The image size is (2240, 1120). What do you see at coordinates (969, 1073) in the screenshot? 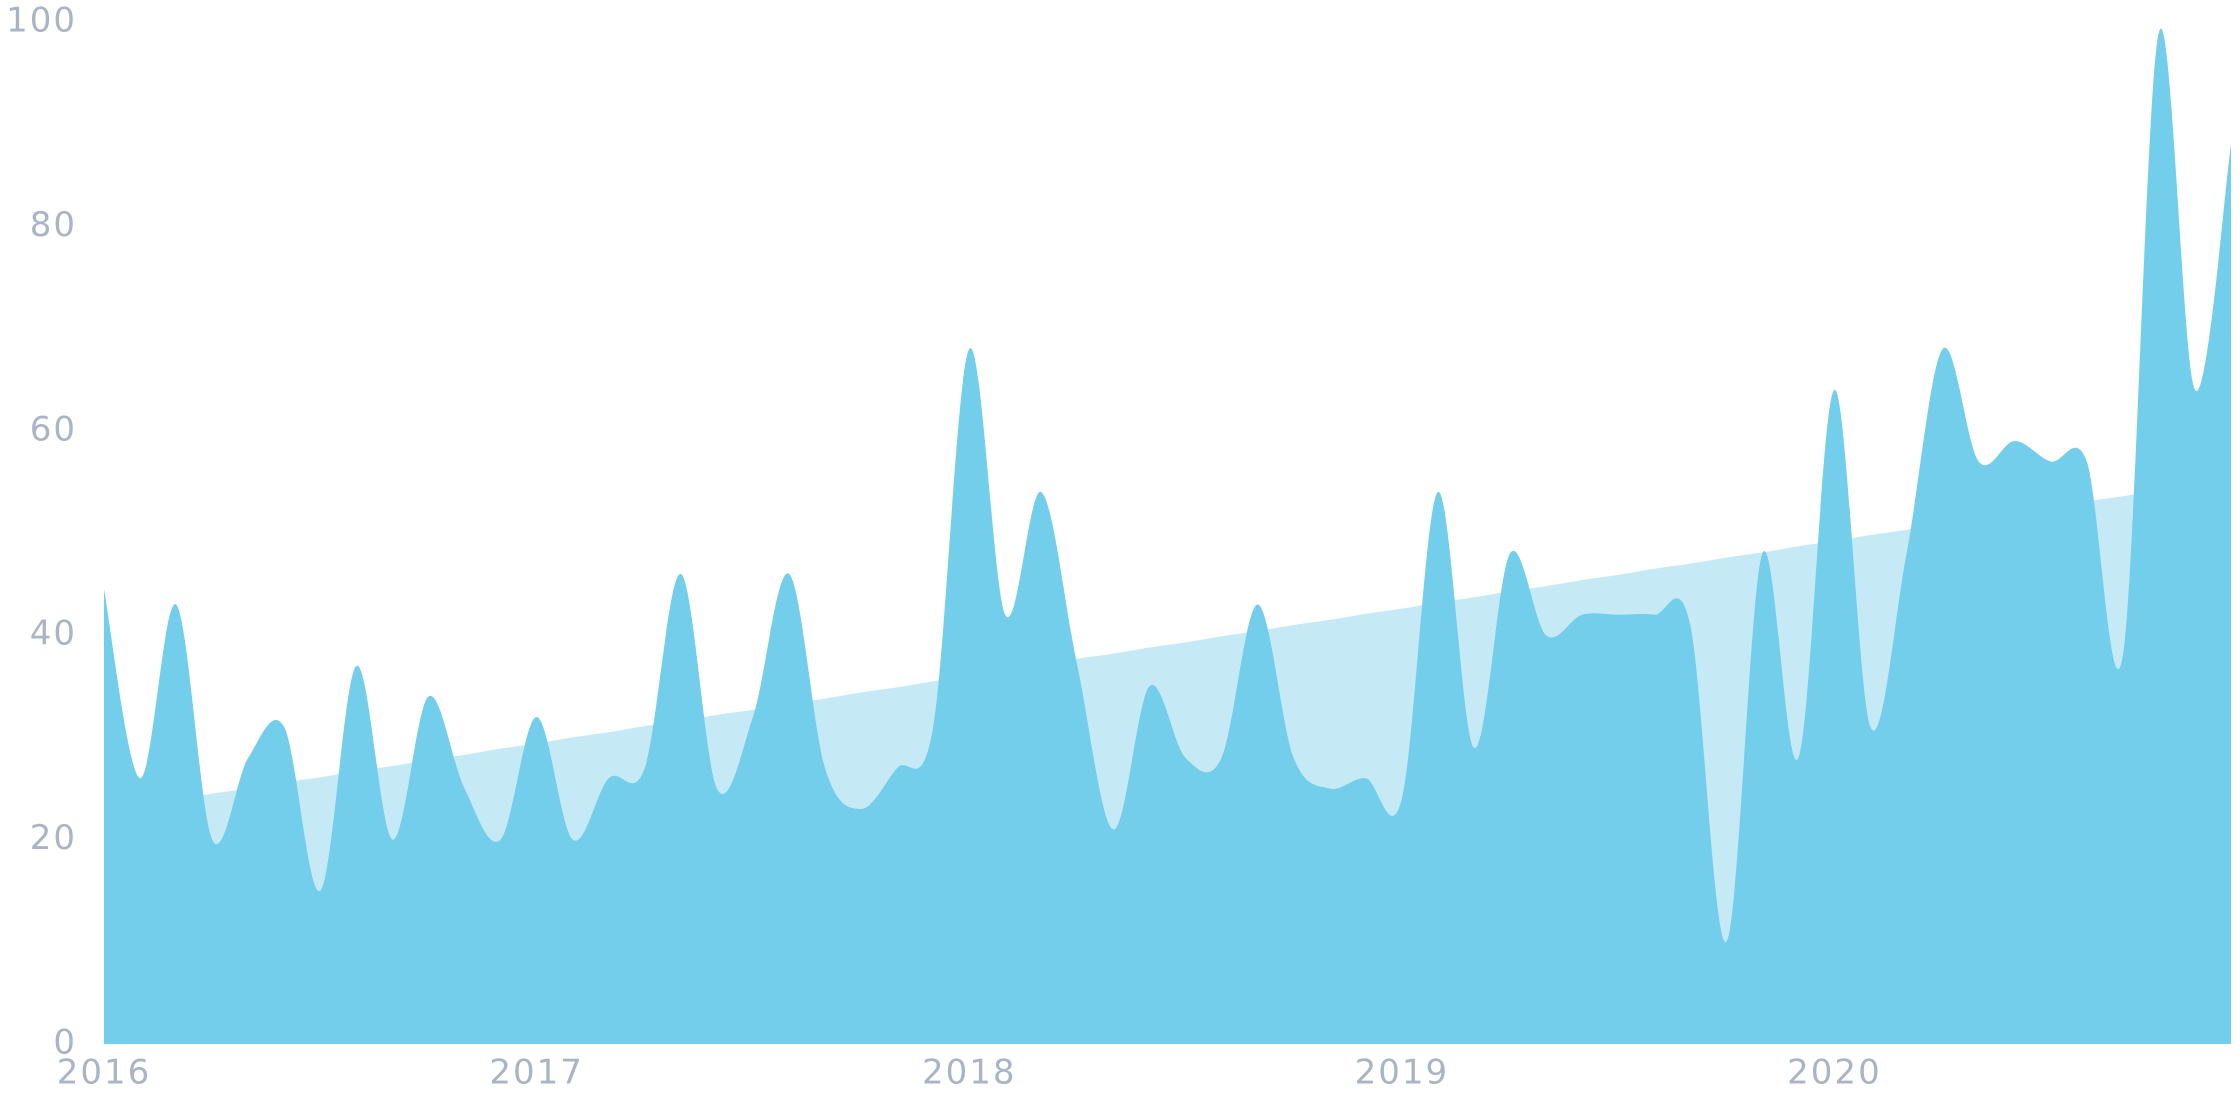
I see `x-tick-label: 2018` at bounding box center [969, 1073].